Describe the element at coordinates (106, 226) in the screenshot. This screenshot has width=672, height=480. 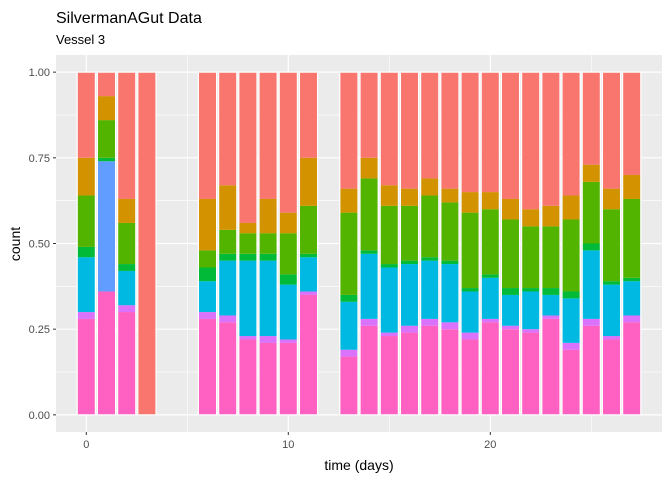
I see `bar-segment-blue` at that location.